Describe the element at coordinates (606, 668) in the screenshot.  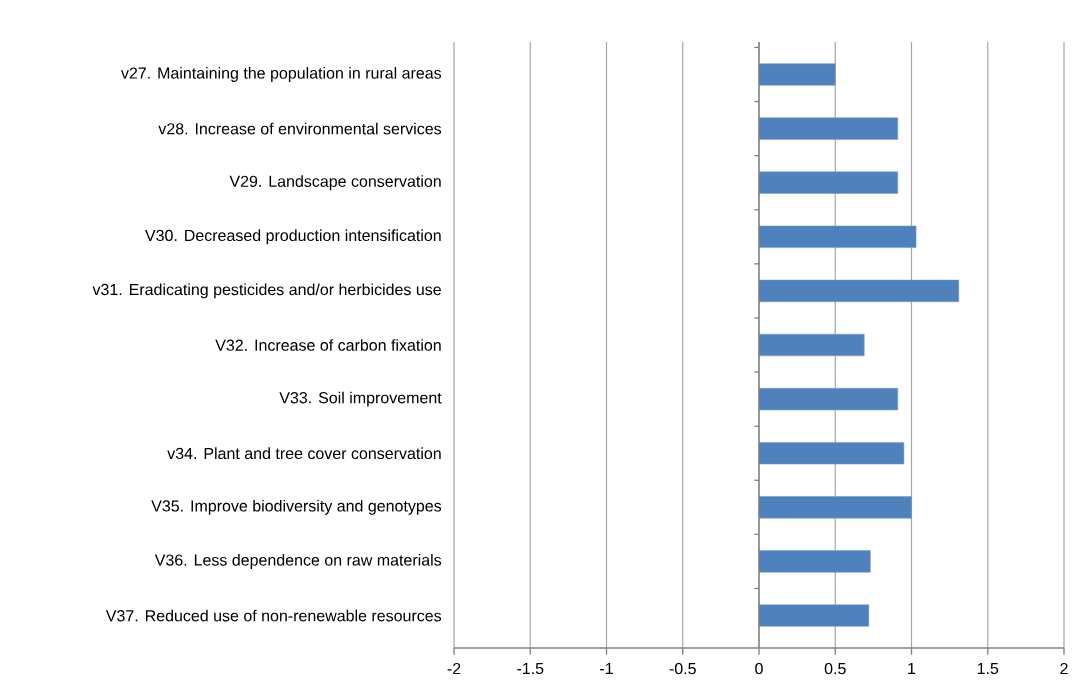
I see `x-tick-label: -1` at that location.